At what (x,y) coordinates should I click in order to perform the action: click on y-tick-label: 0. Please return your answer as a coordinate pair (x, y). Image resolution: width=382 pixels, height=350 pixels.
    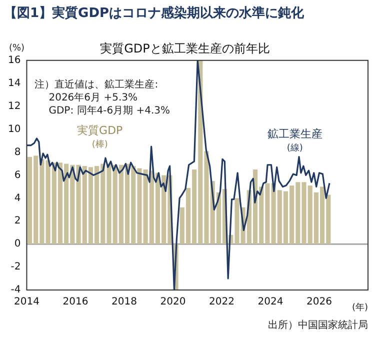
    Looking at the image, I should click on (17, 244).